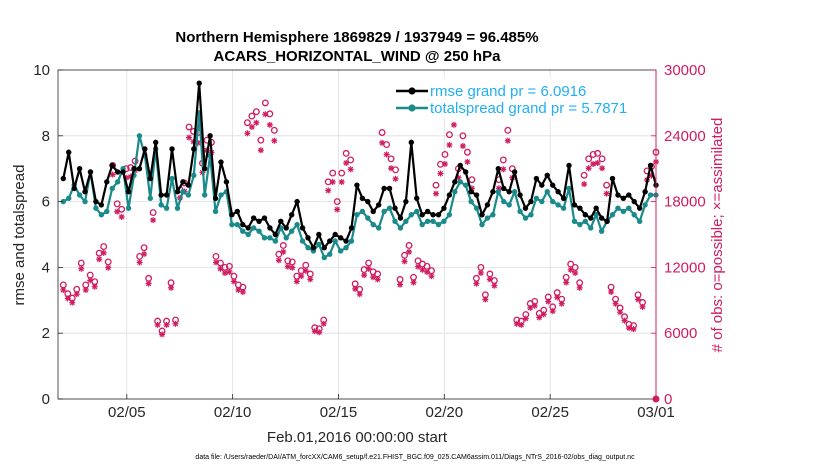 Image resolution: width=830 pixels, height=470 pixels. Describe the element at coordinates (127, 412) in the screenshot. I see `x-tick-label: 02/05` at that location.